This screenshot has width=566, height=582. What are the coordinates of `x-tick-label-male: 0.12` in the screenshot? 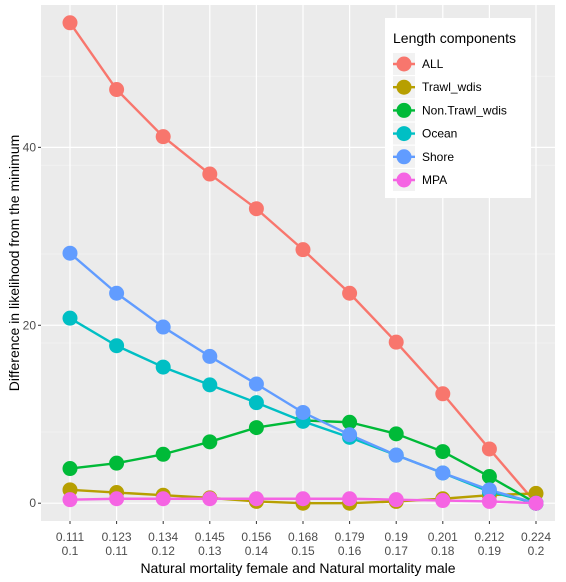 It's located at (164, 551).